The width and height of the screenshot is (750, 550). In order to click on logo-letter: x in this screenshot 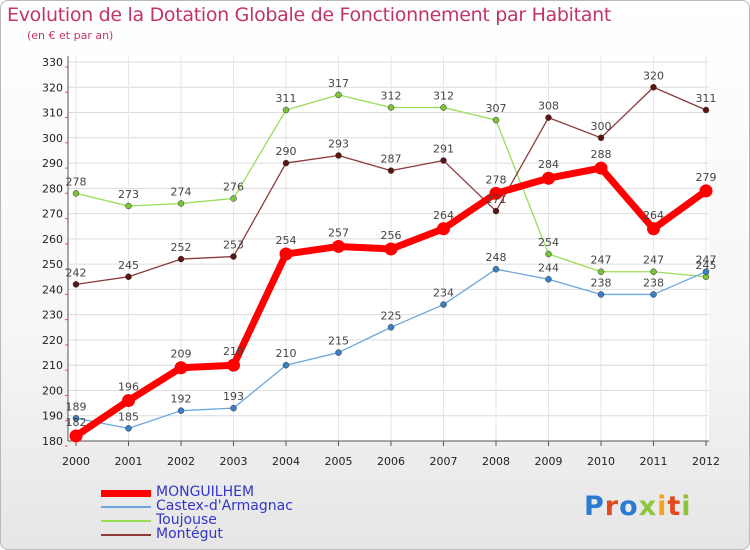, I will do `click(648, 506)`.